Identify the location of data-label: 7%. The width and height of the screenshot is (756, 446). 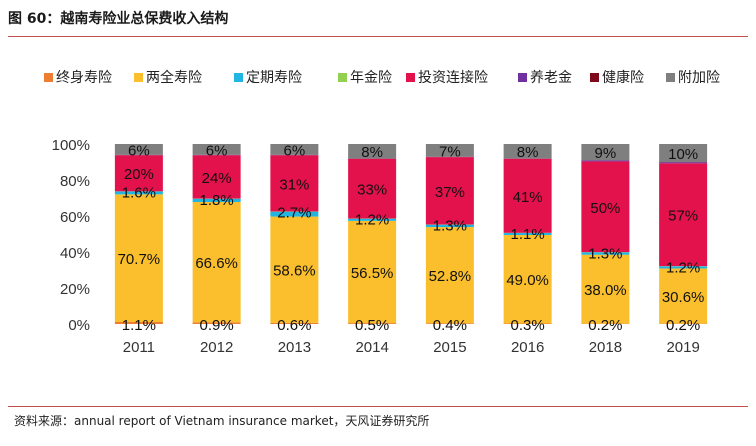
(450, 151).